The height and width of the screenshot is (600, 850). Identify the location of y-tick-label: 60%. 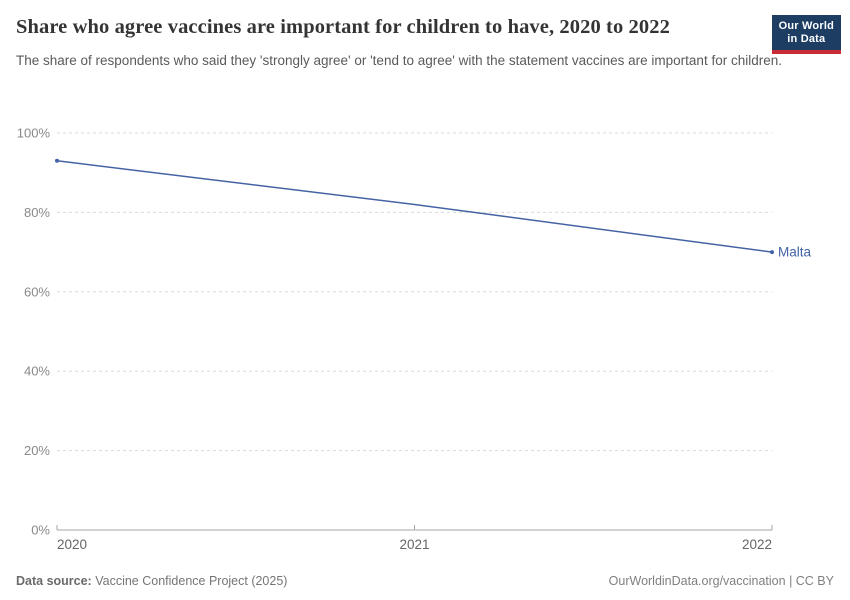
(37, 291).